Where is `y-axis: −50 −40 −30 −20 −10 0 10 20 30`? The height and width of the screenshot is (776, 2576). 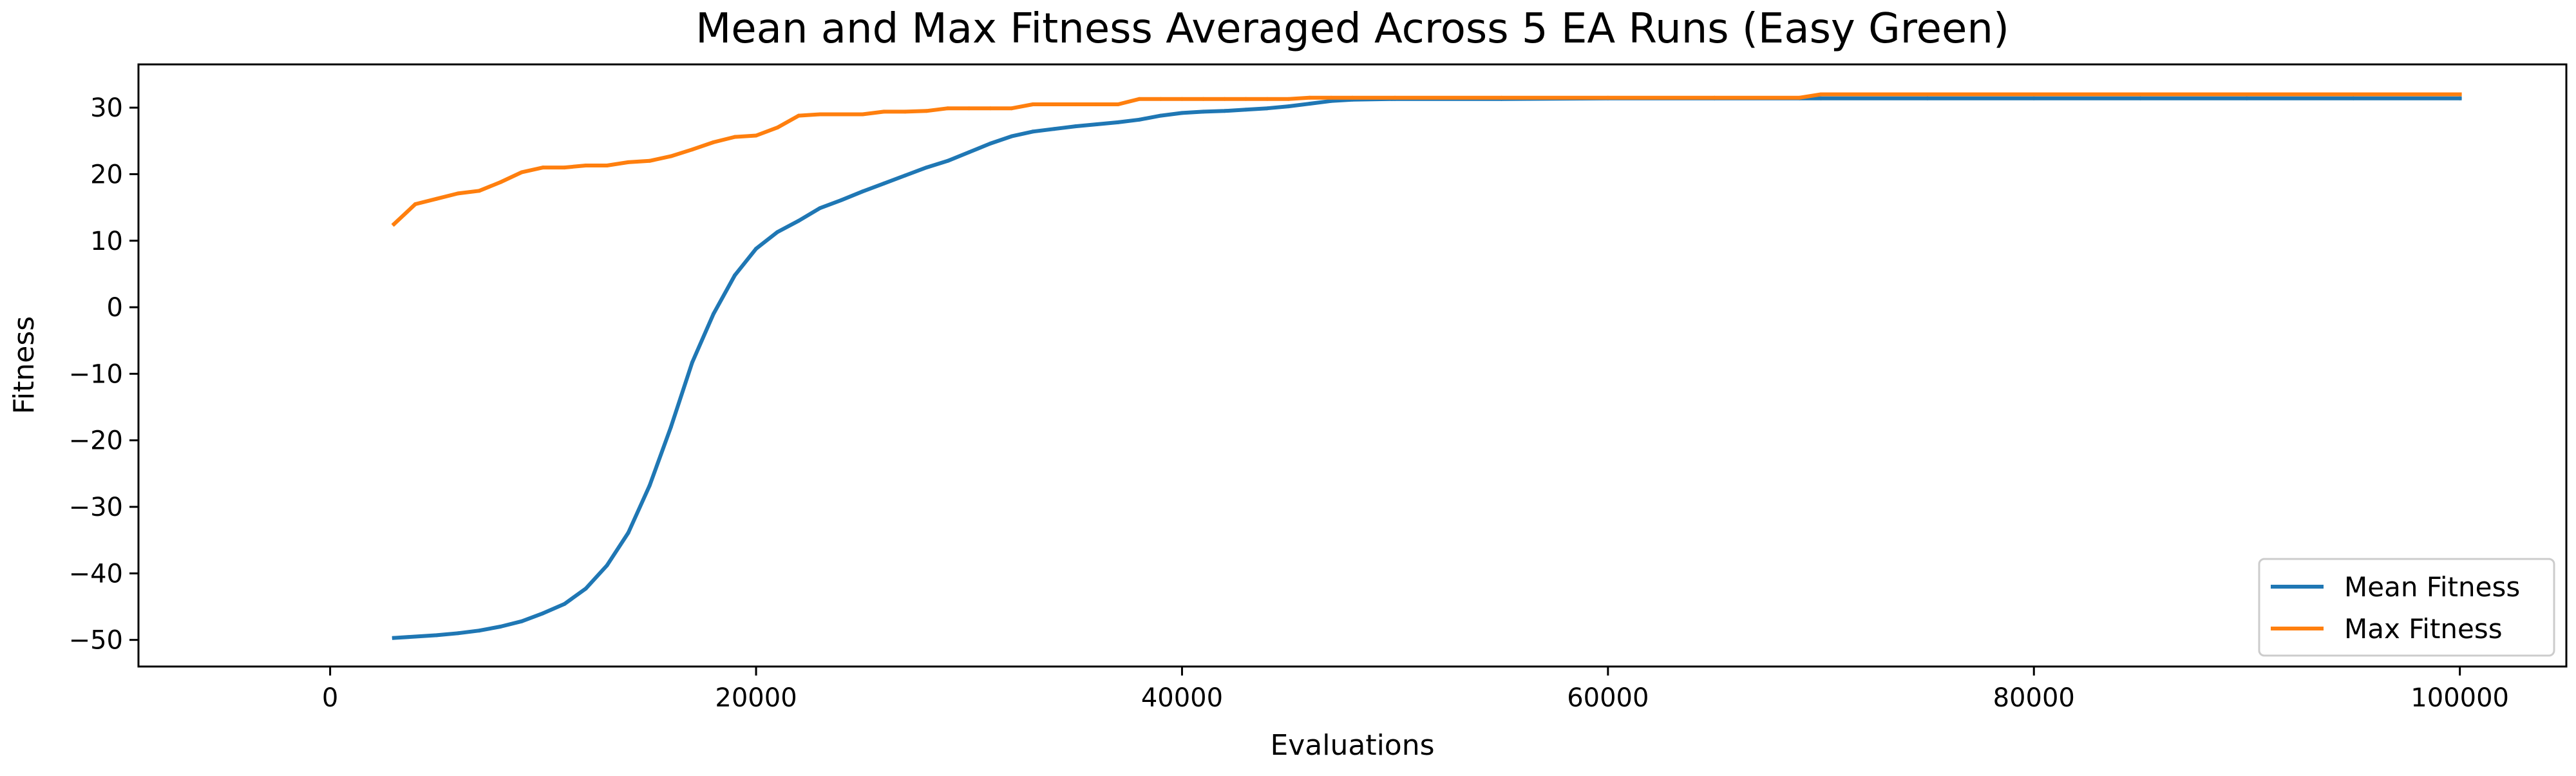 y-axis: −50 −40 −30 −20 −10 0 10 20 30 is located at coordinates (104, 375).